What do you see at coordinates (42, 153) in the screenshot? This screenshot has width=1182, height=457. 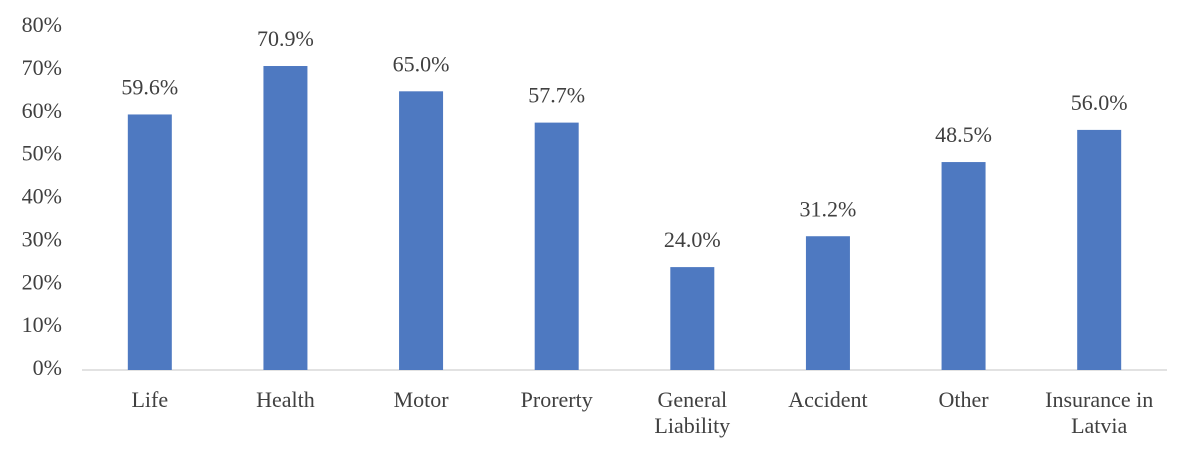 I see `y-tick-label: 50%` at bounding box center [42, 153].